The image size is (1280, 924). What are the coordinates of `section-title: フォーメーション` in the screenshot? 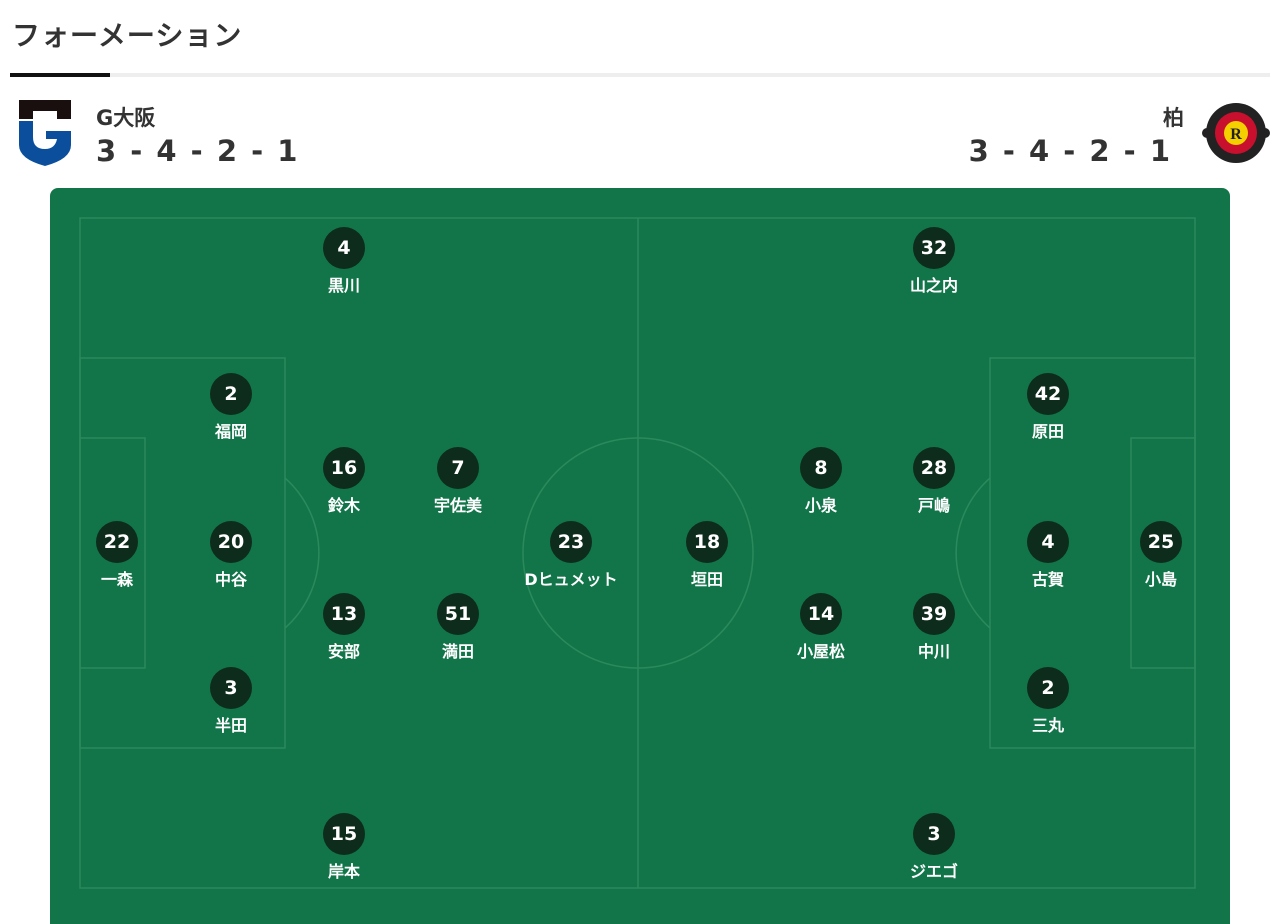 It's located at (127, 35).